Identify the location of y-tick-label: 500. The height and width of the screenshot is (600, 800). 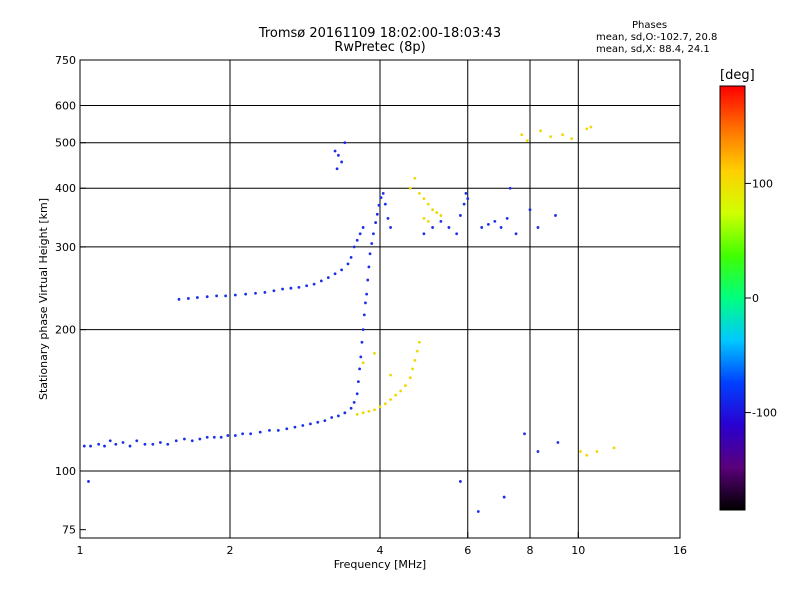
(65, 143).